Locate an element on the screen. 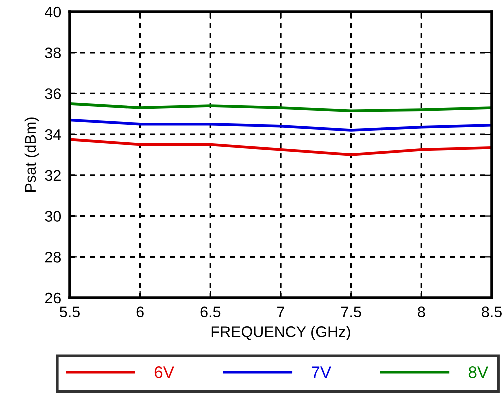 The image size is (504, 402). x-axis-title: FREQUENCY (GHz) is located at coordinates (281, 333).